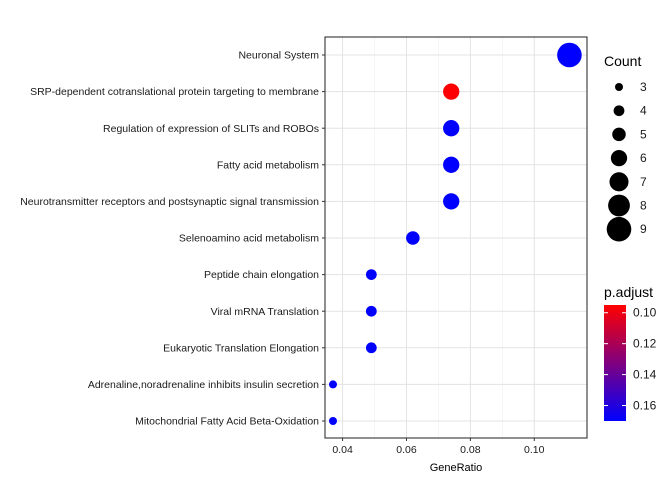 Image resolution: width=672 pixels, height=480 pixels. Describe the element at coordinates (625, 147) in the screenshot. I see `count-legend: Count 3 4 5 6 7 8 9` at that location.